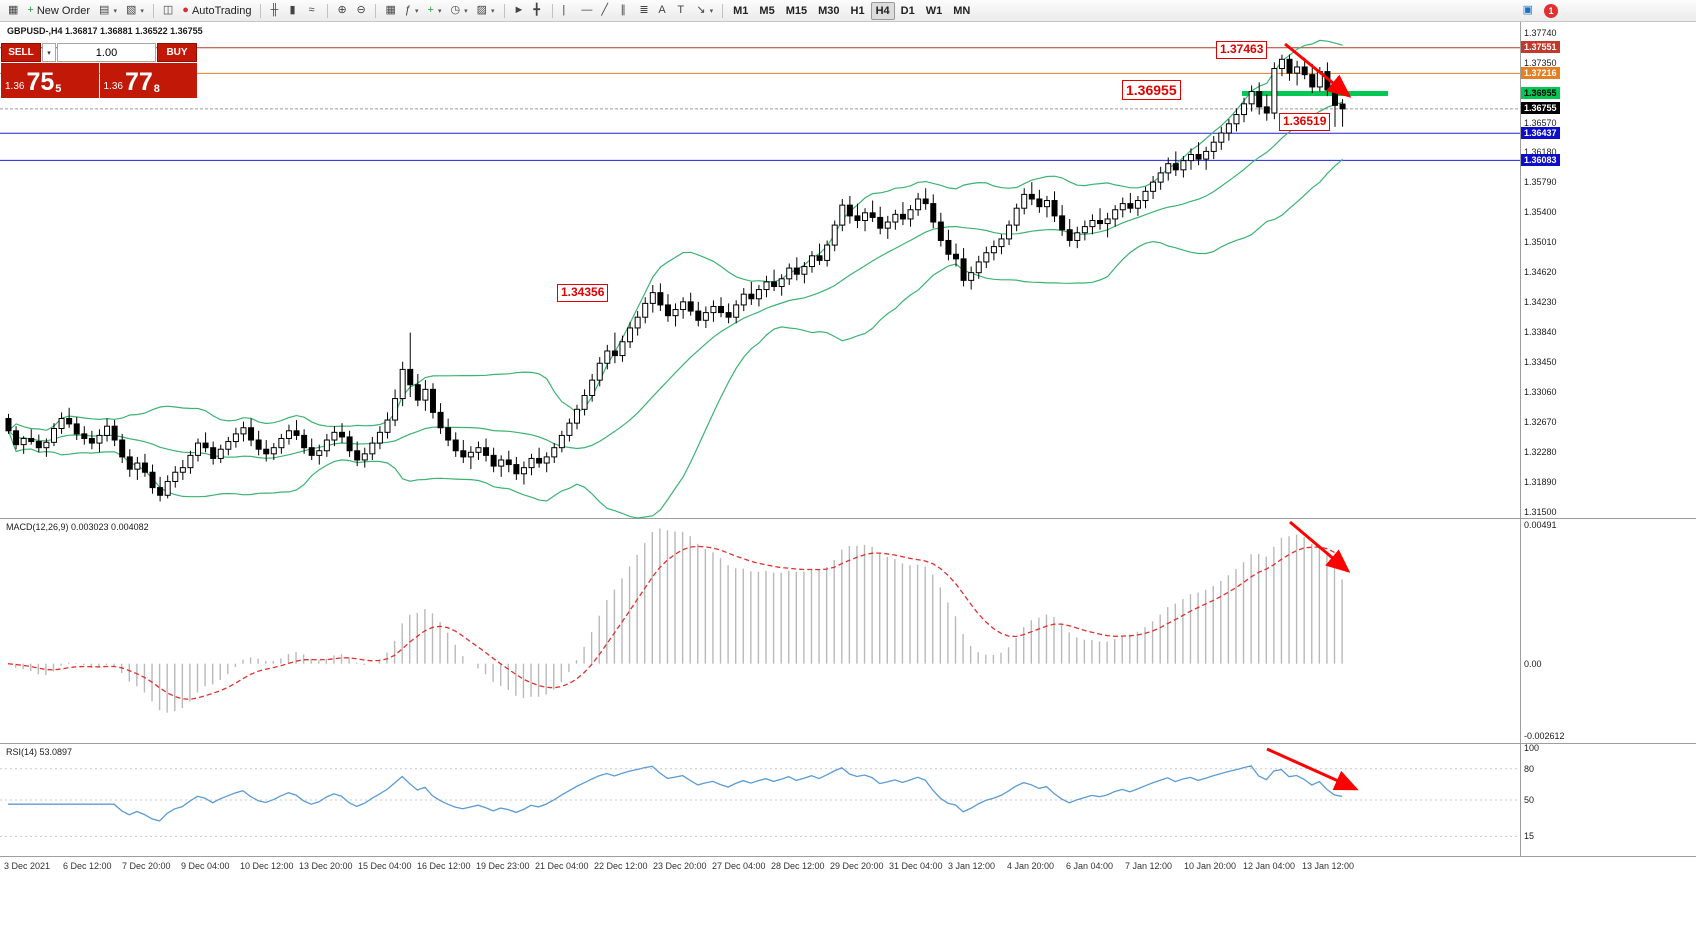 The image size is (1696, 944). I want to click on cursor-button: ►, so click(519, 11).